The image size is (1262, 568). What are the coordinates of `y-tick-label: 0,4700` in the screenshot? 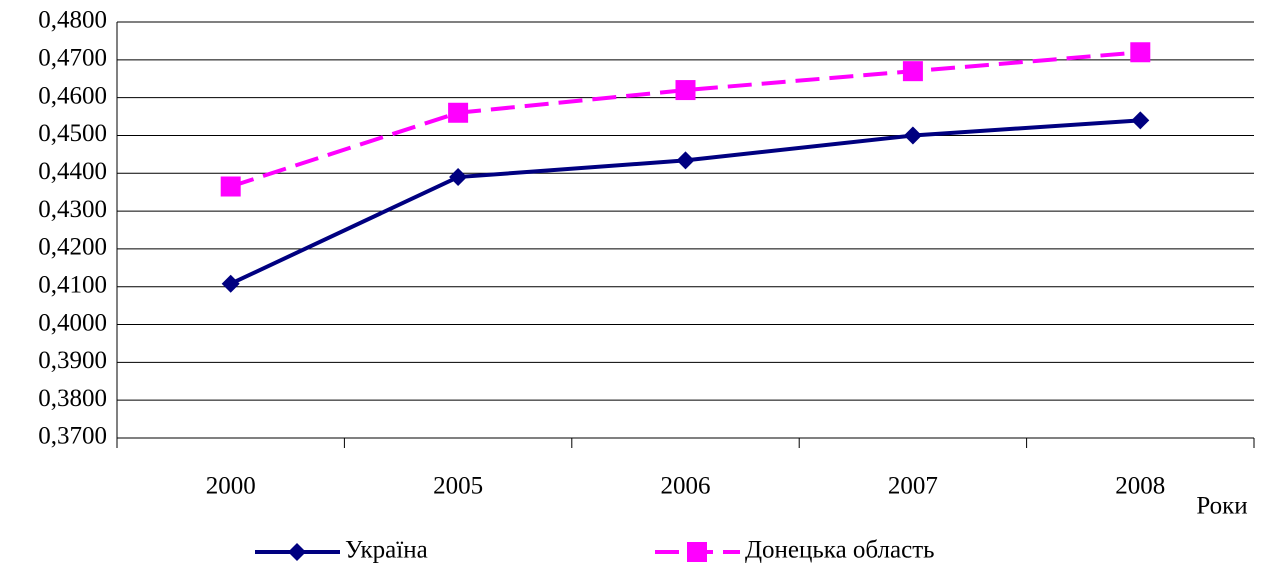 It's located at (72, 58).